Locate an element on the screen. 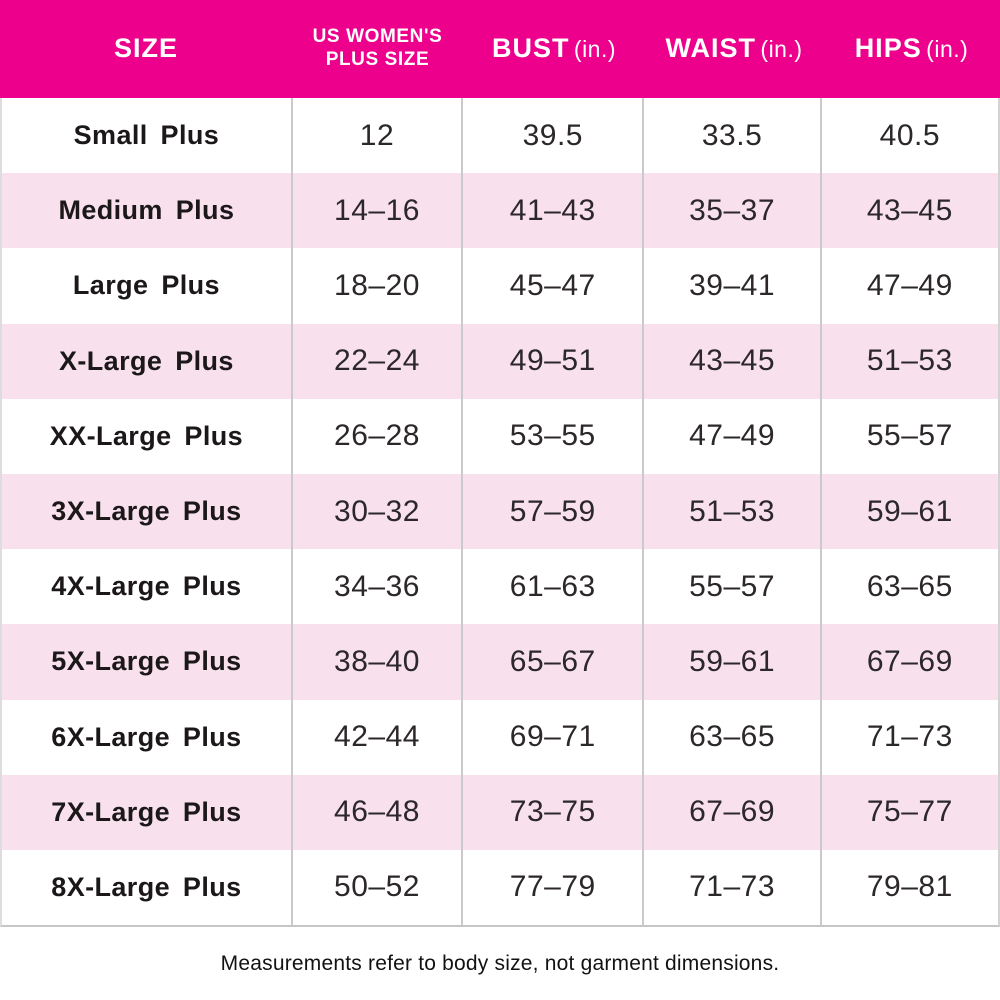 The image size is (1000, 1000). bust-value: 39.5 is located at coordinates (554, 136).